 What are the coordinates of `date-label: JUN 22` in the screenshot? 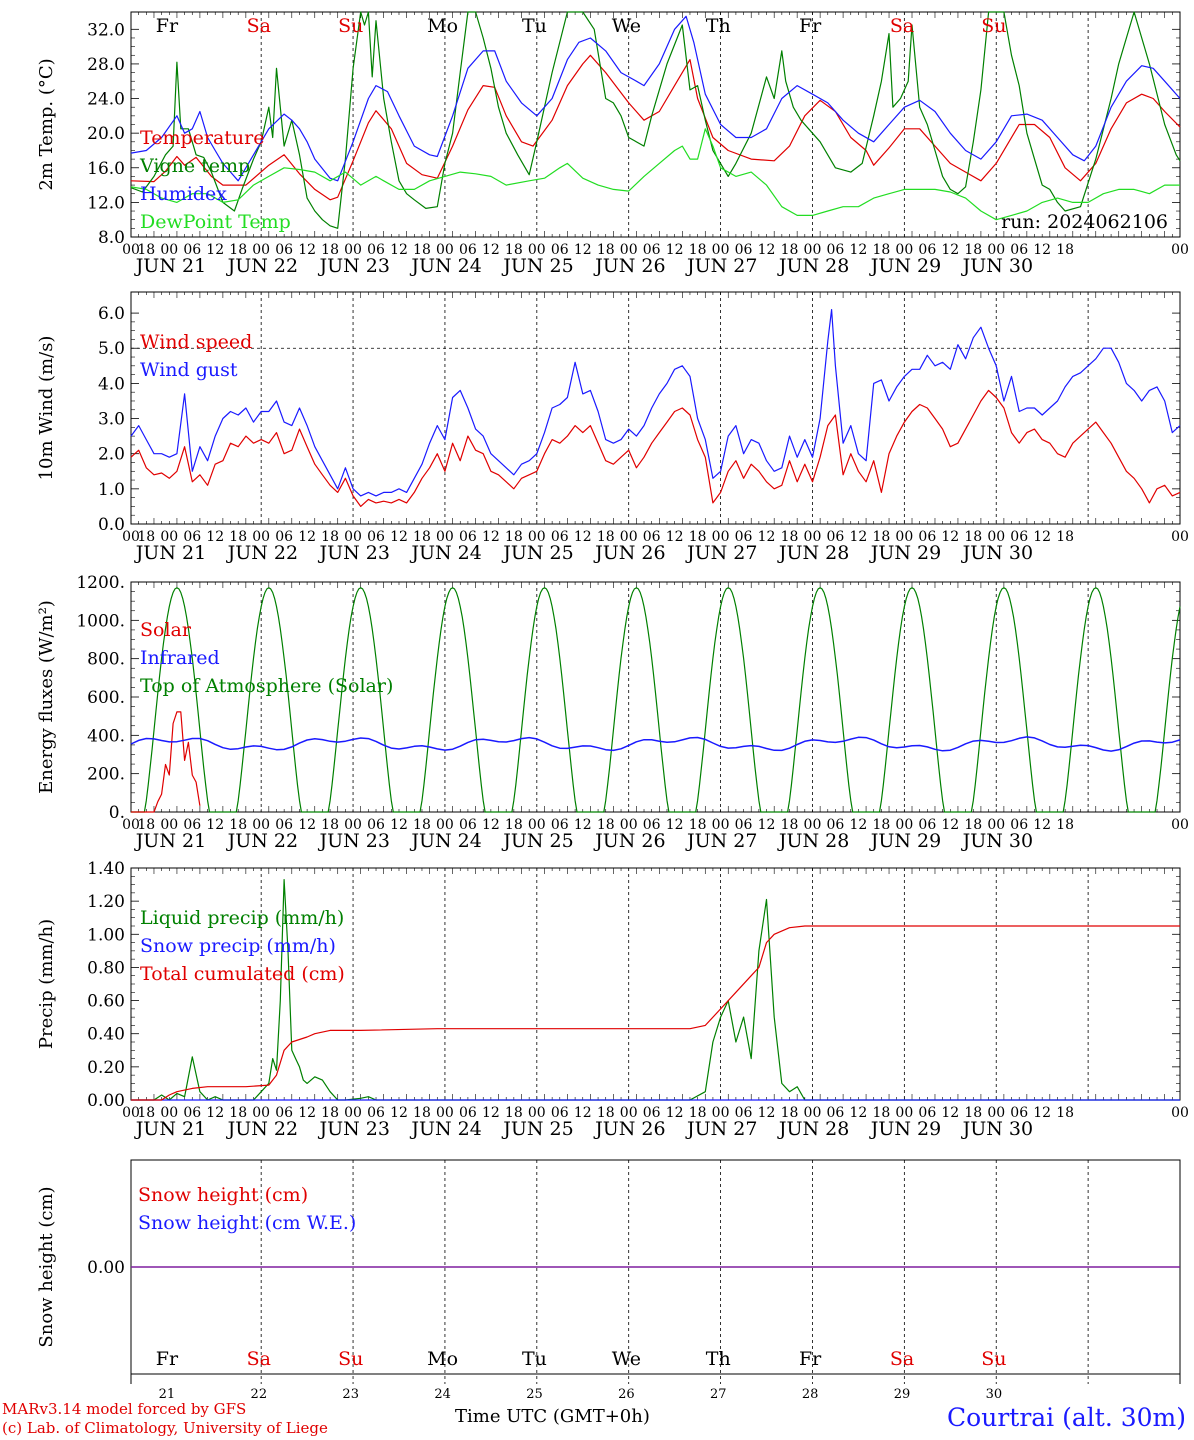 It's located at (262, 1129).